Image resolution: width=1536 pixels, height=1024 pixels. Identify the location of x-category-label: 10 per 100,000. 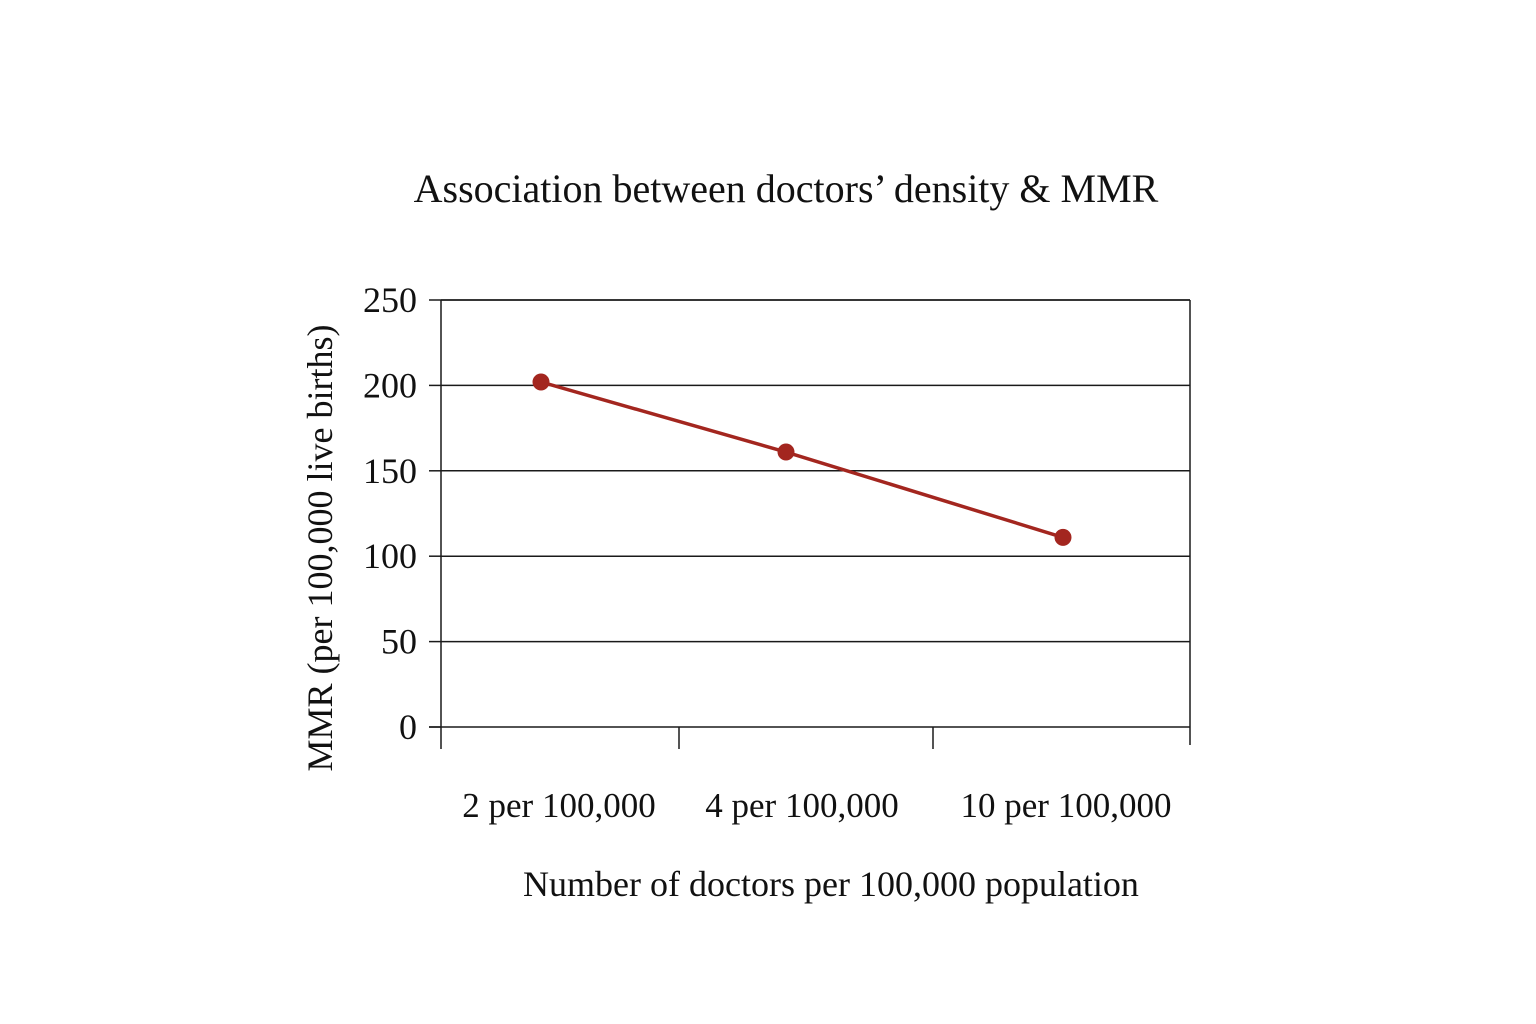
(1066, 805).